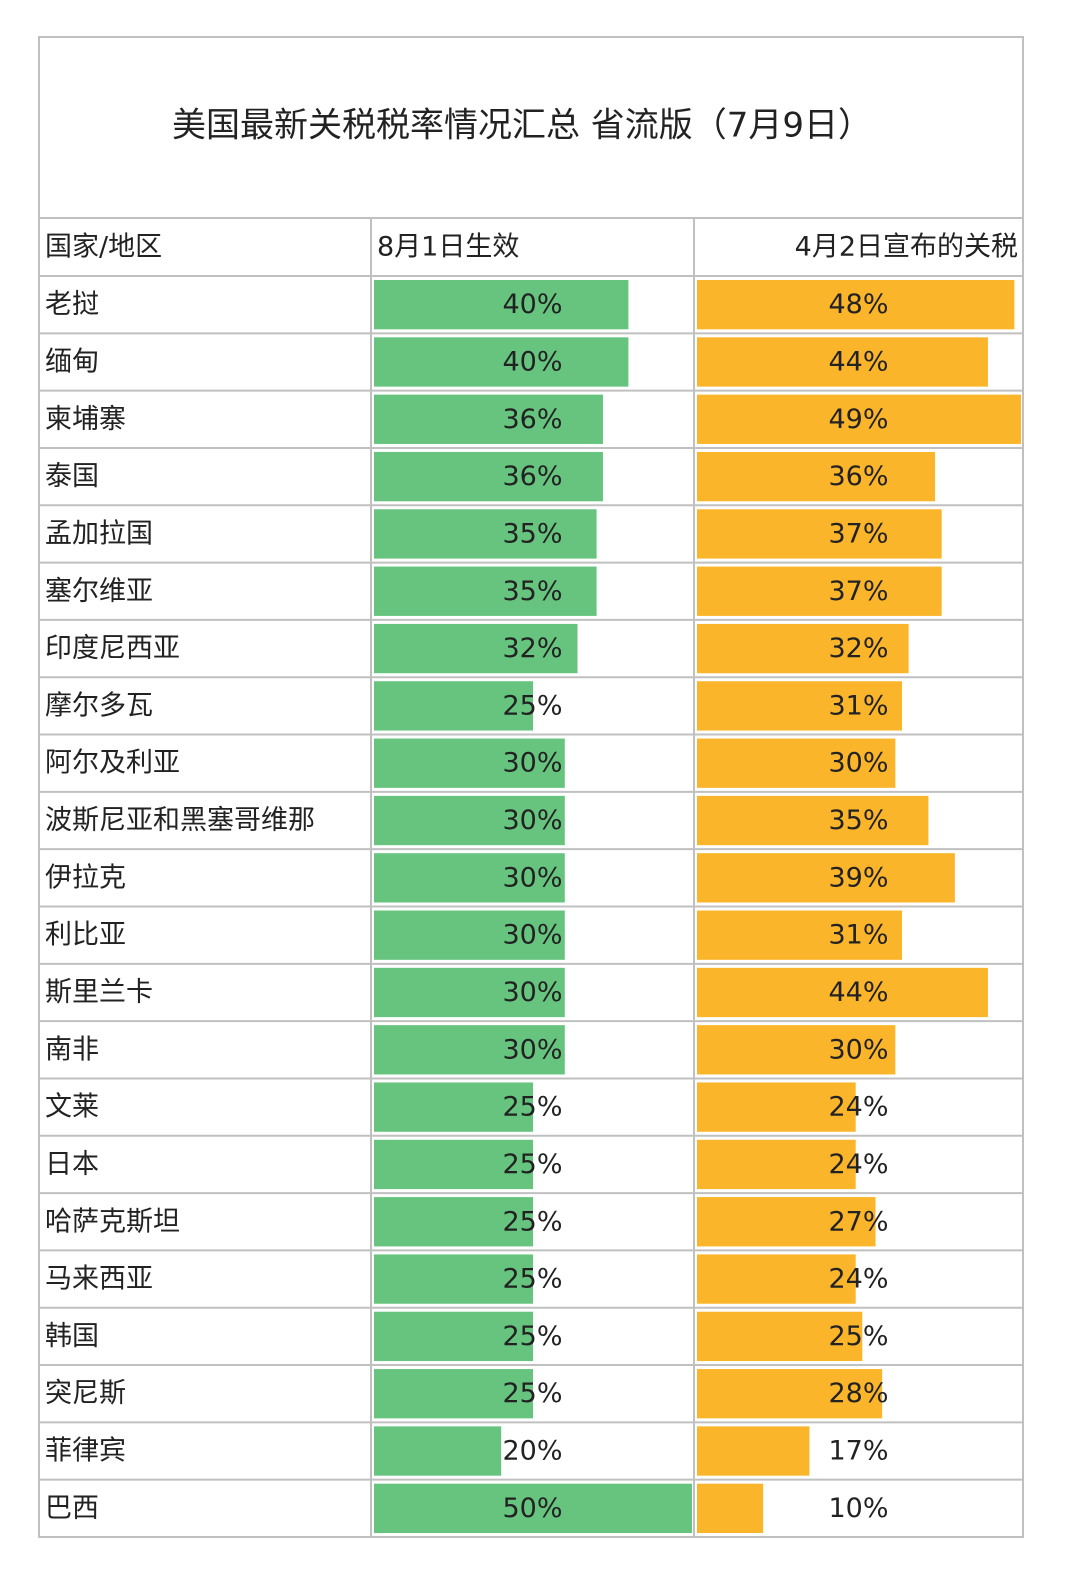  What do you see at coordinates (112, 648) in the screenshot?
I see `row-label: 印度尼西亚` at bounding box center [112, 648].